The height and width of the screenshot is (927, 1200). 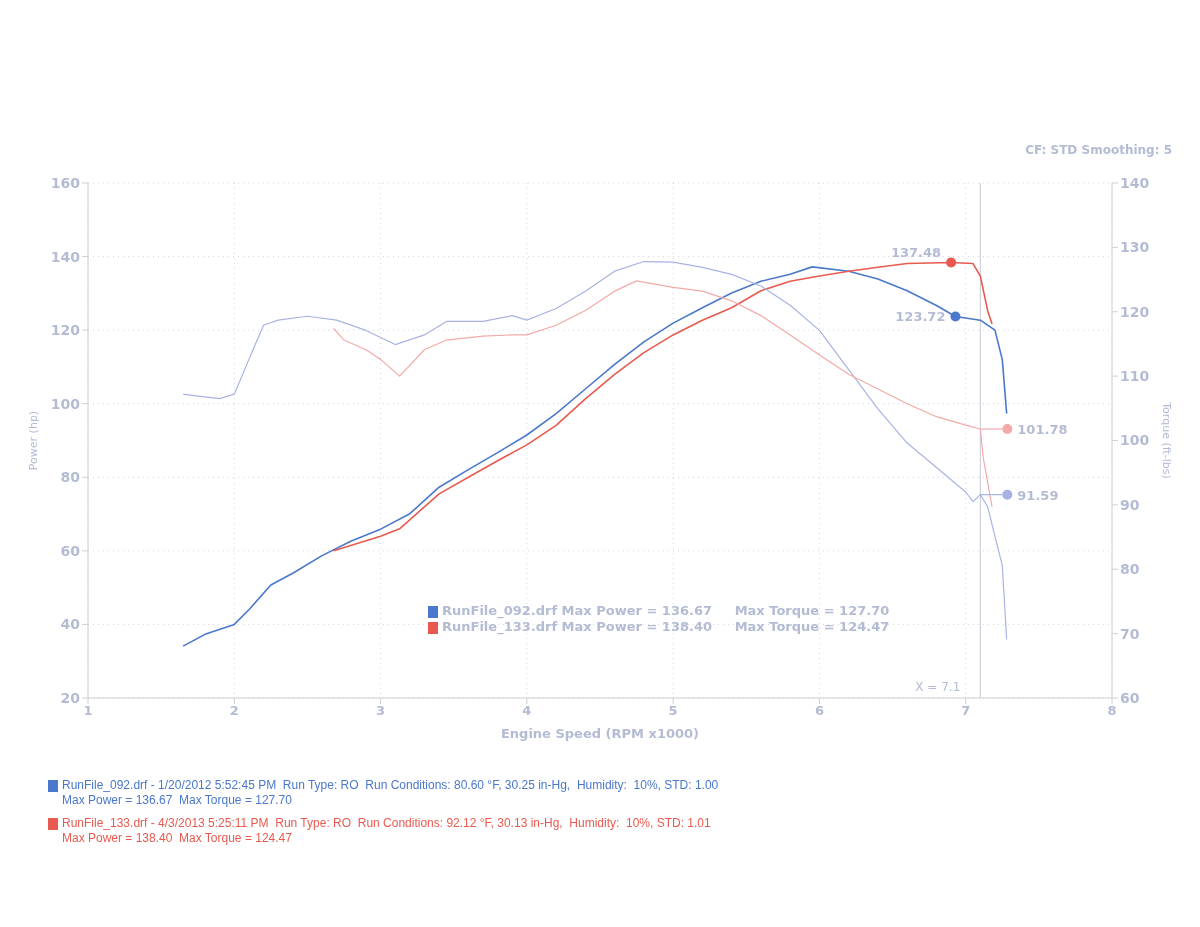 What do you see at coordinates (1130, 504) in the screenshot?
I see `y2-tick-label: 90` at bounding box center [1130, 504].